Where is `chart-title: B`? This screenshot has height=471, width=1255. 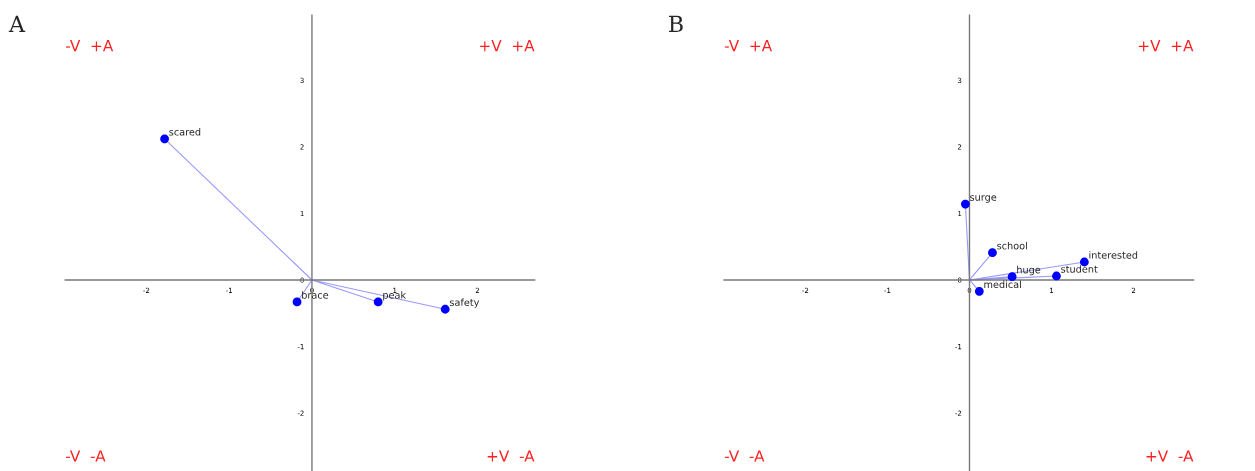
chart-title: B is located at coordinates (676, 23).